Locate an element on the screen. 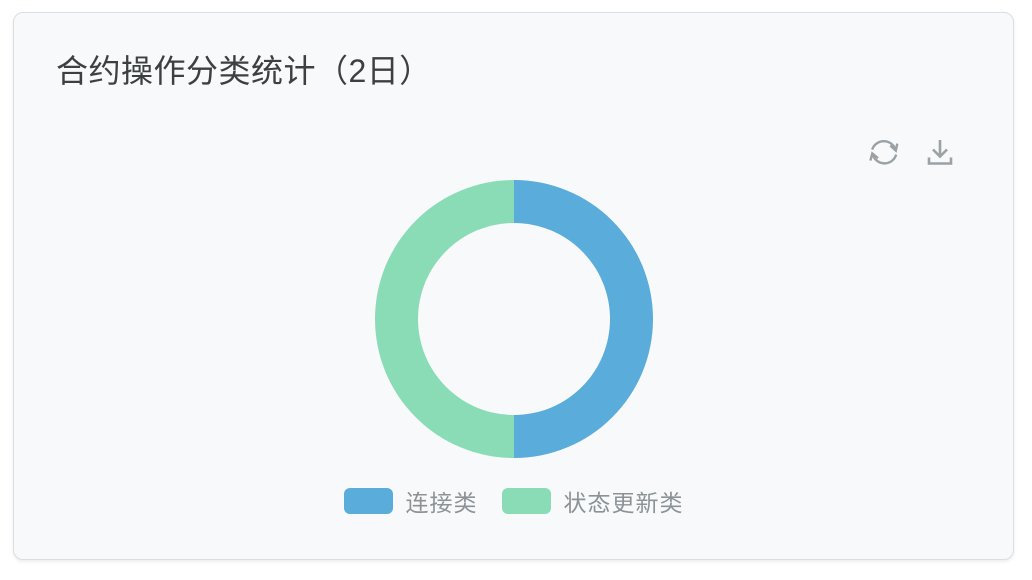 The image size is (1032, 580). refresh-icon is located at coordinates (884, 152).